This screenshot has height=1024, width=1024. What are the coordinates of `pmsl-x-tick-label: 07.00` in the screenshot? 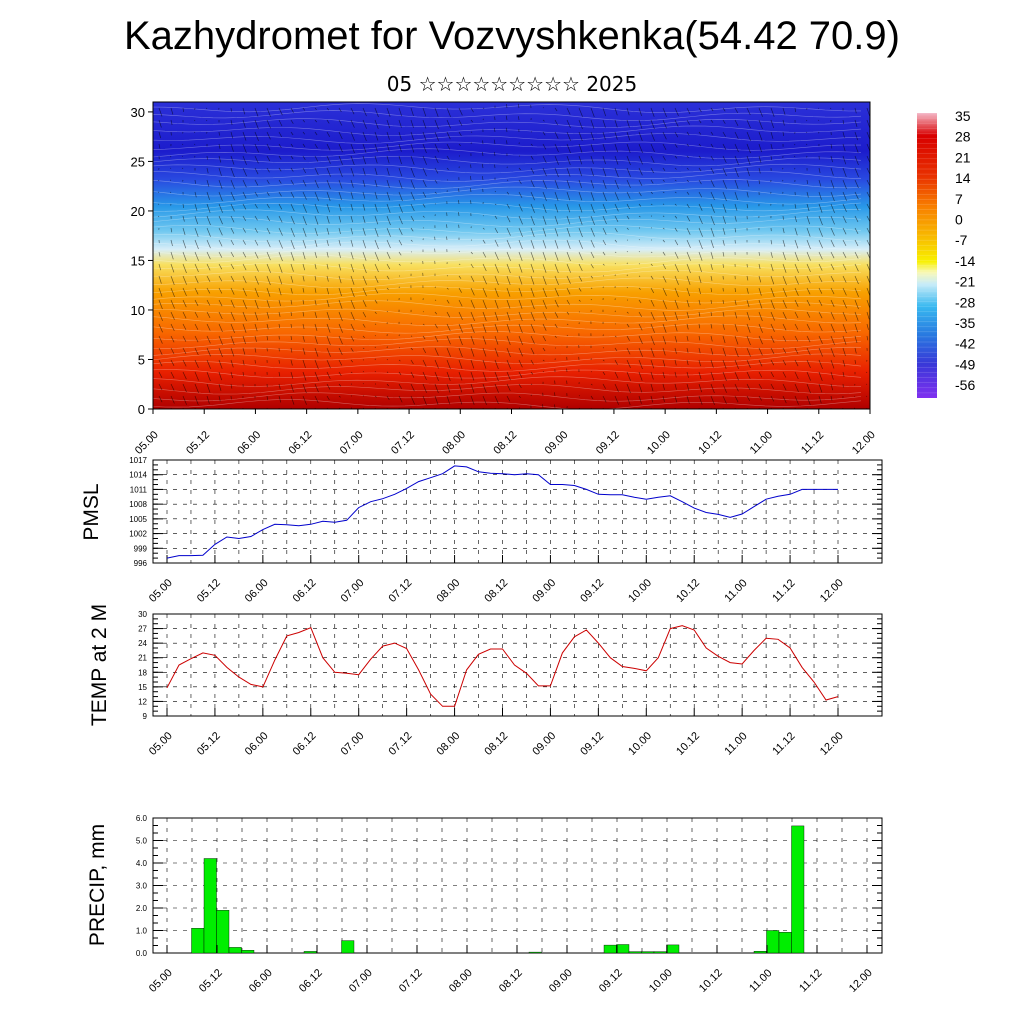 It's located at (353, 591).